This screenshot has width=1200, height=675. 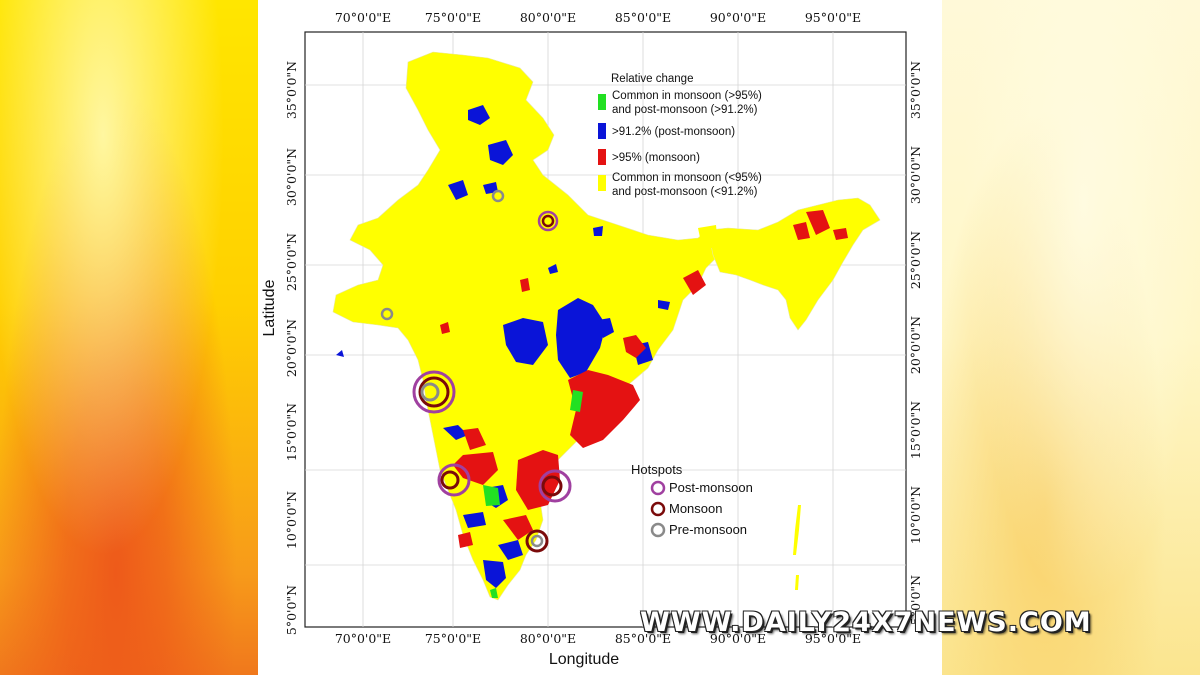 I want to click on hotspot-rings, so click(x=476, y=371).